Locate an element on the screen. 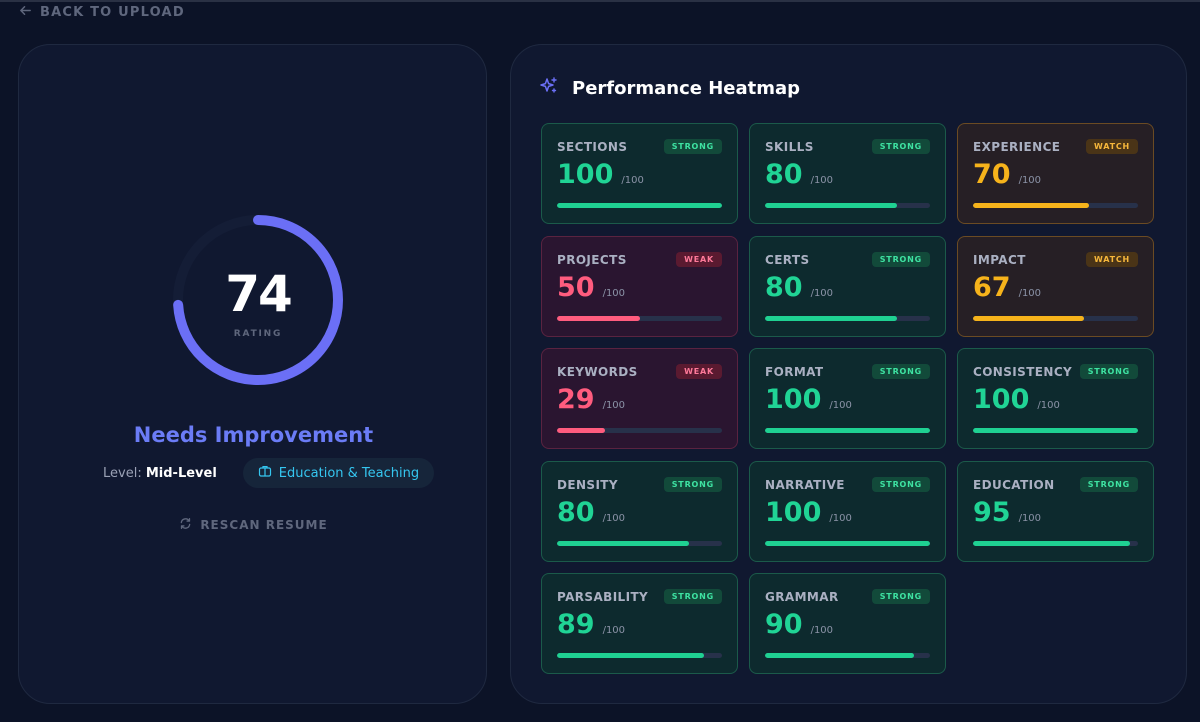 The height and width of the screenshot is (722, 1200). tile-score-row: 70/100 is located at coordinates (1055, 175).